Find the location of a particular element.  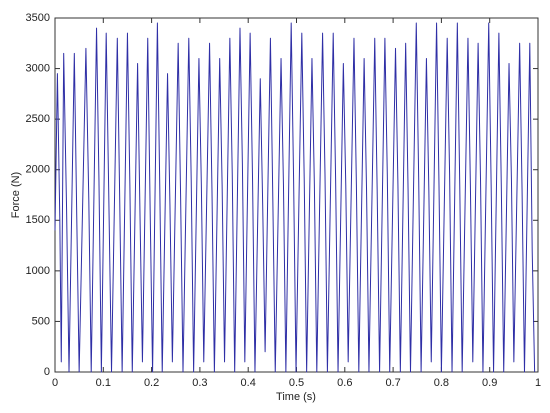

y-tick-label: 1000 is located at coordinates (38, 271).